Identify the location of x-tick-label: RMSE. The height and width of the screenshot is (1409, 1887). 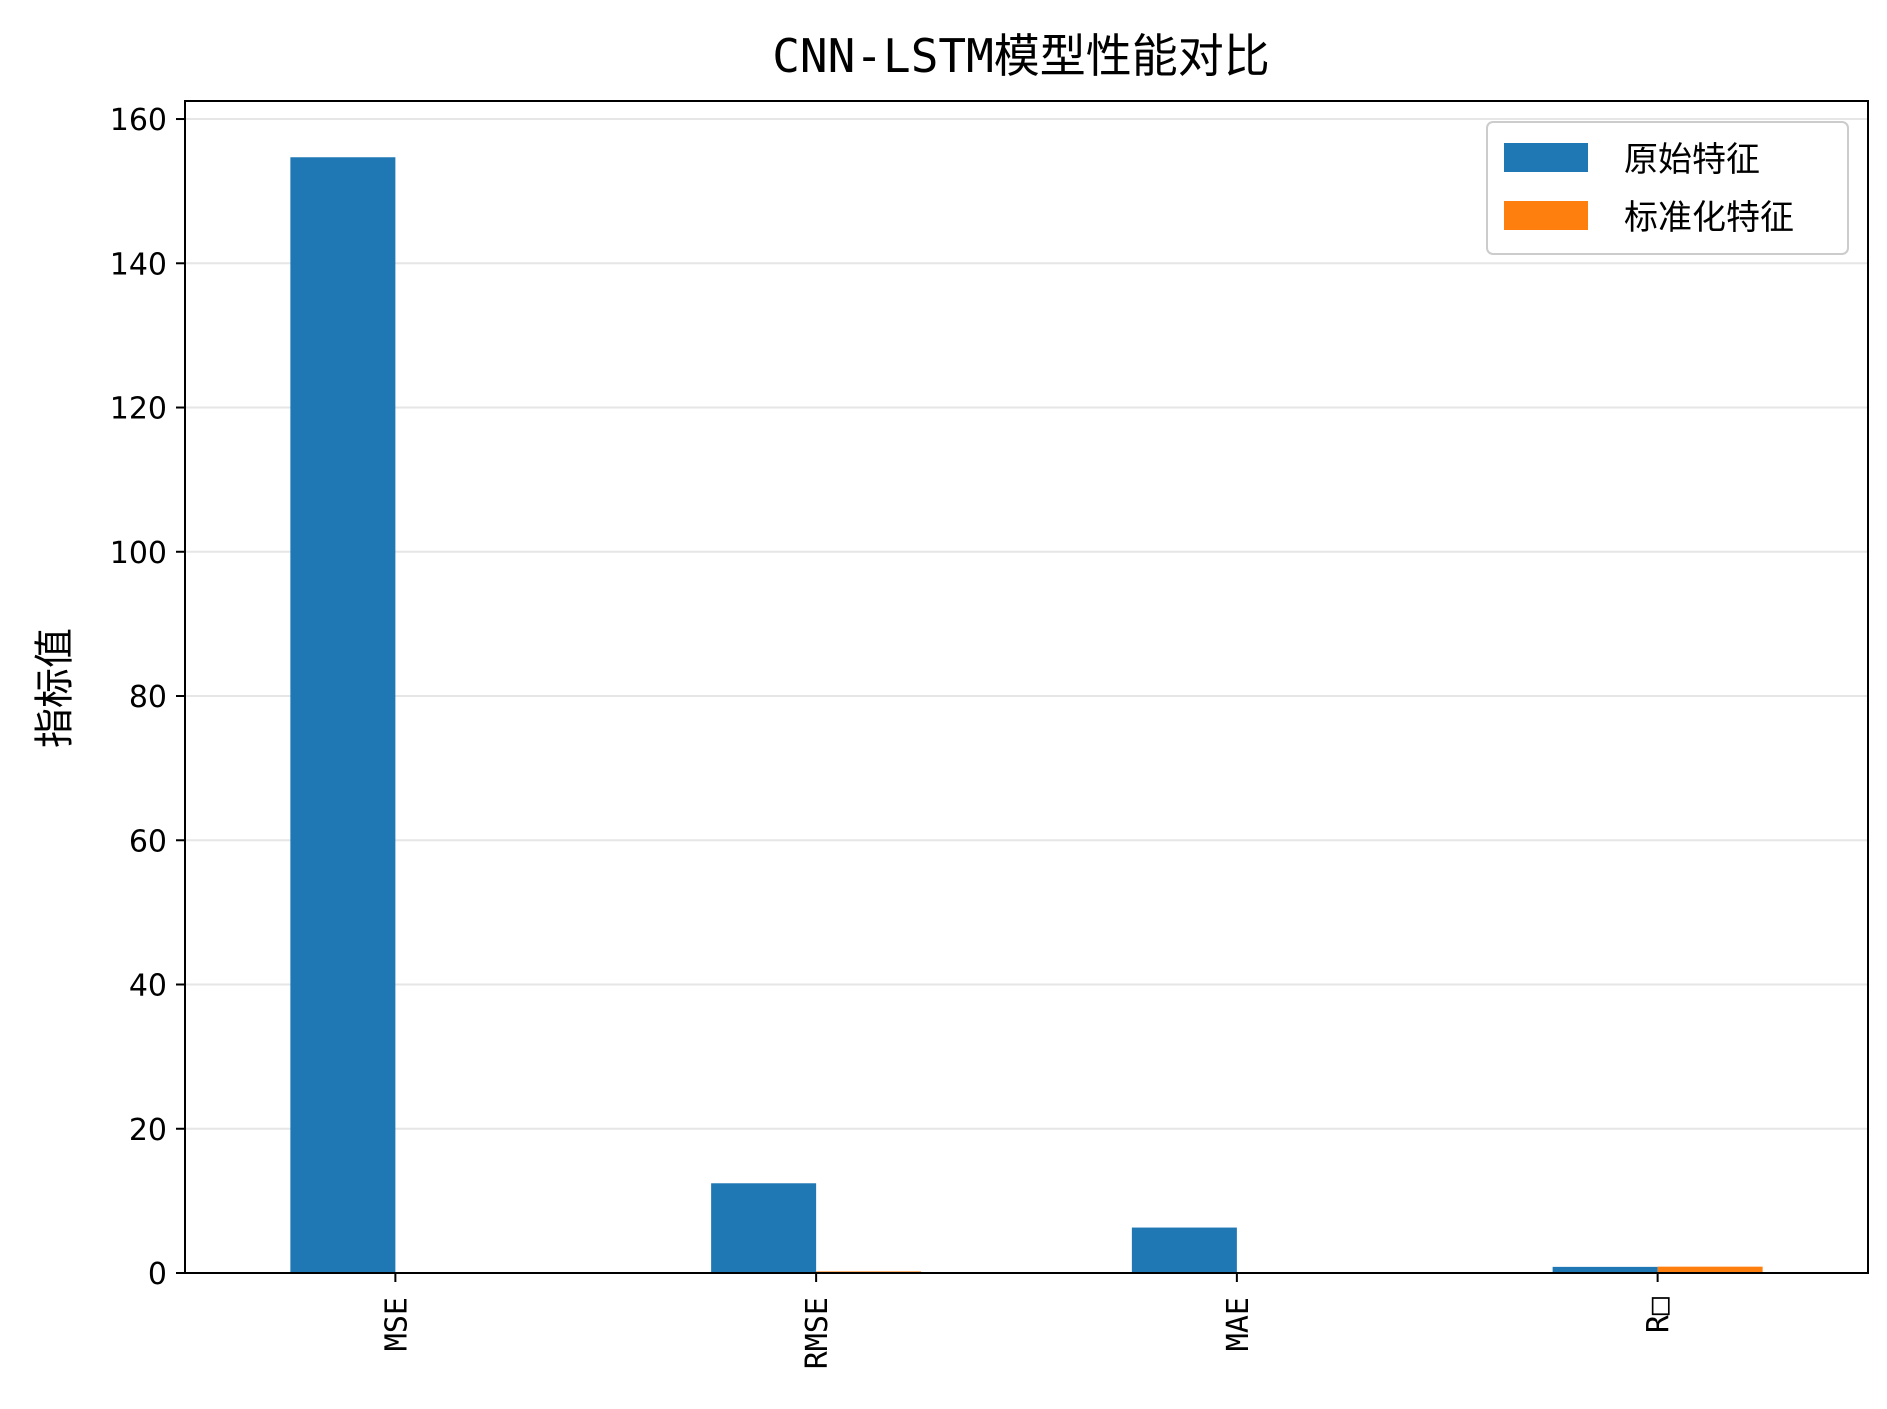
(817, 1333).